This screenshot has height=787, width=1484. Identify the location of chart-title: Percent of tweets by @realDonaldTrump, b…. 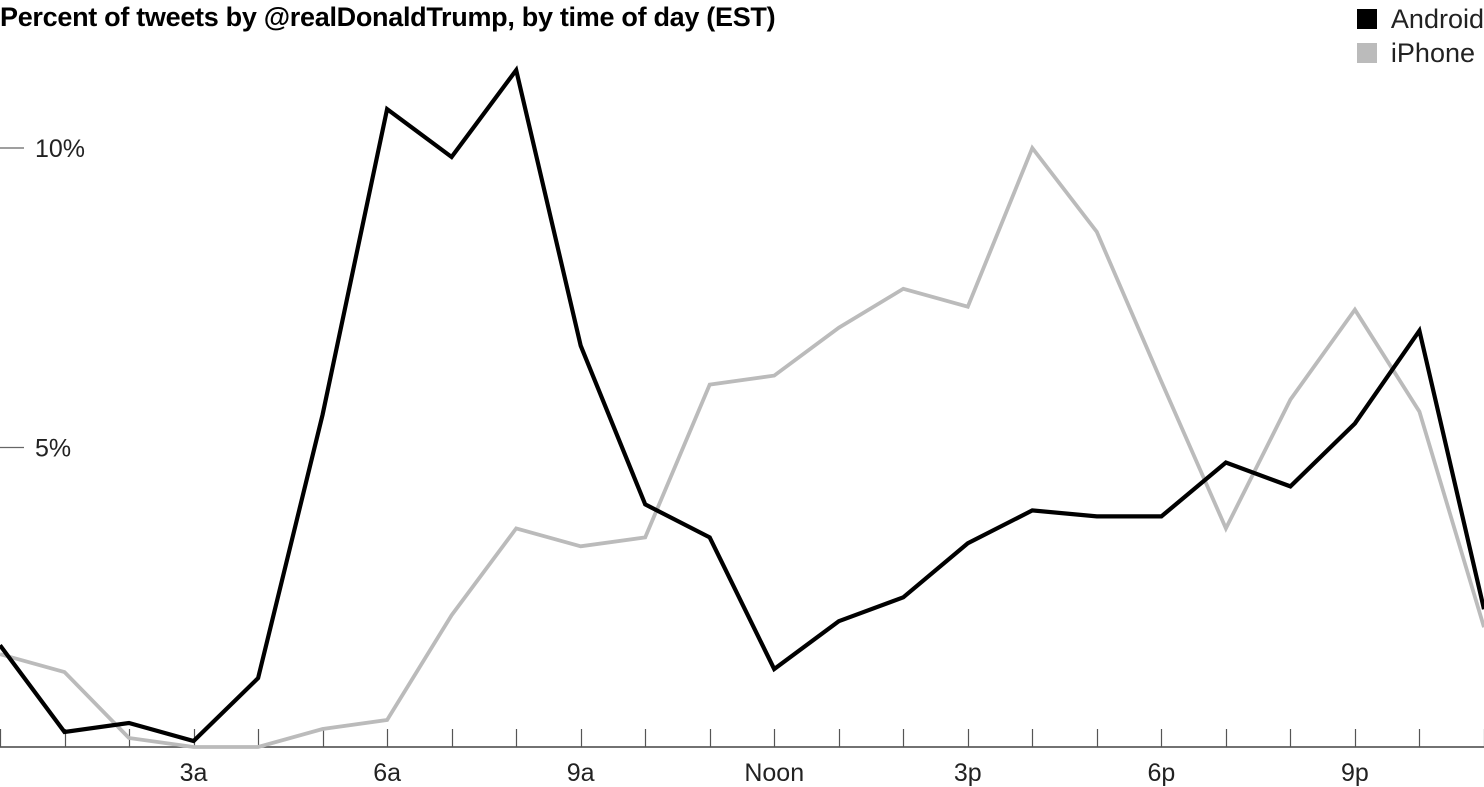
(388, 17).